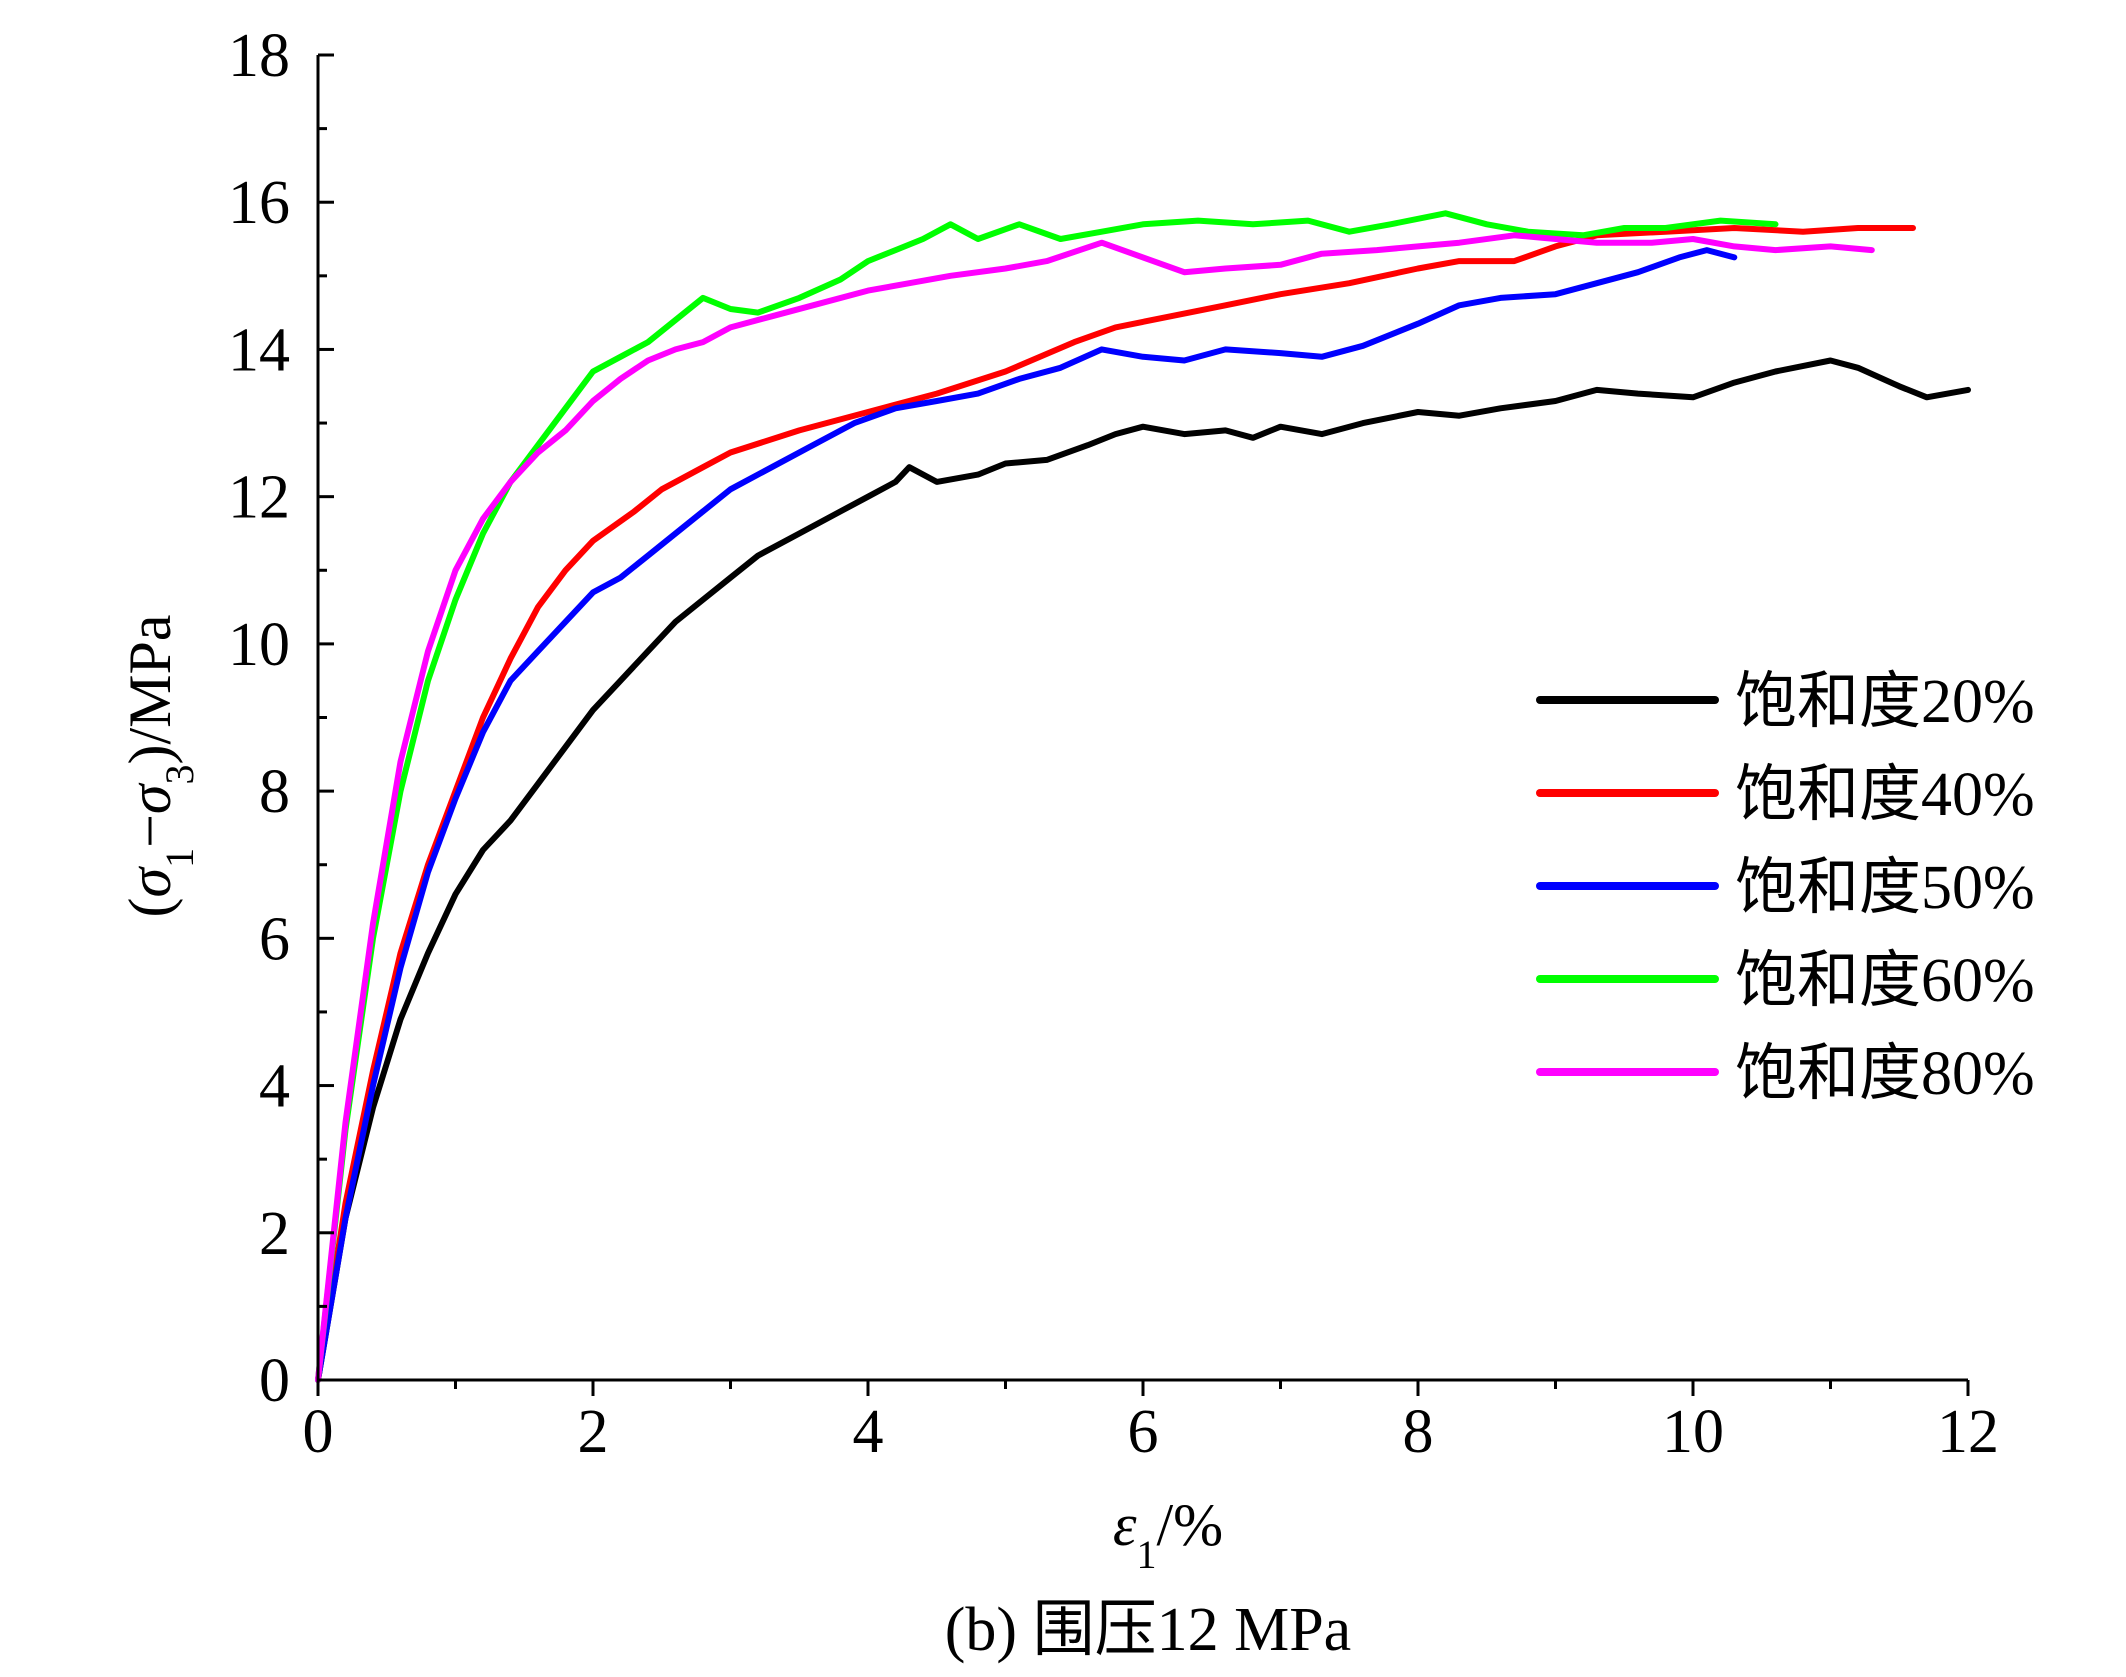 This screenshot has width=2126, height=1677. I want to click on y-tick-label: 18, so click(259, 56).